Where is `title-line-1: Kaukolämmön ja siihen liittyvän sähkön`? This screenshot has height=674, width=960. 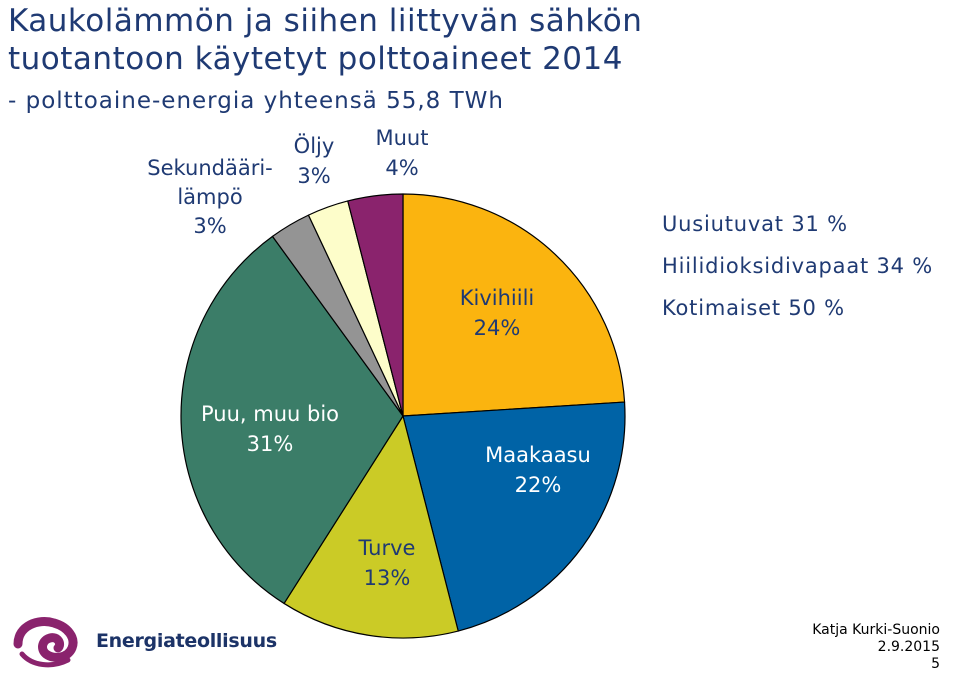 title-line-1: Kaukolämmön ja siihen liittyvän sähkön is located at coordinates (325, 21).